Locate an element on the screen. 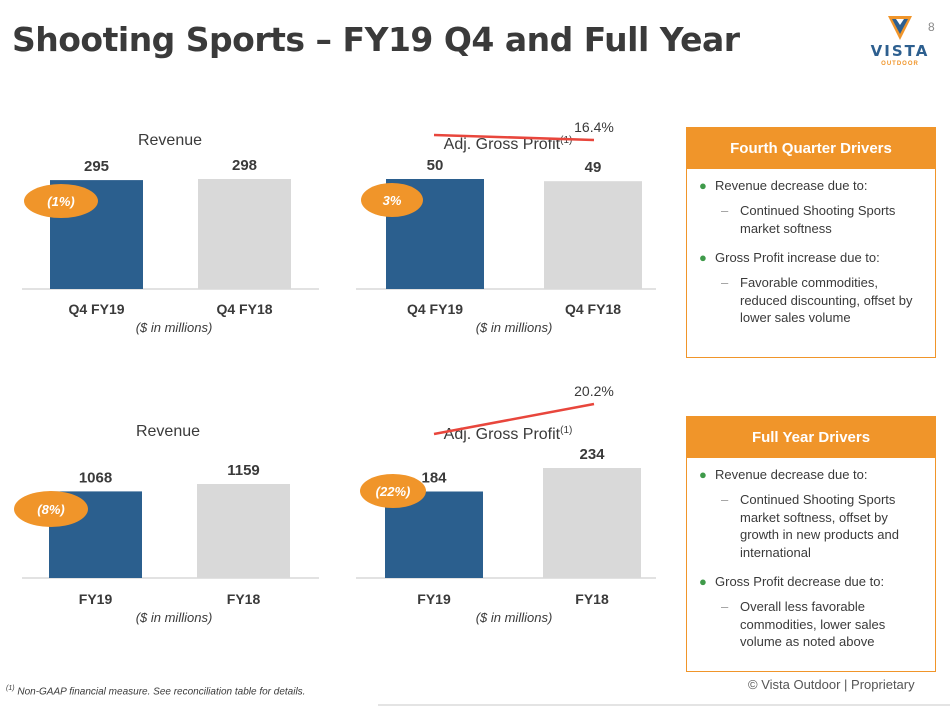  change-callout-text: 3% is located at coordinates (392, 200).